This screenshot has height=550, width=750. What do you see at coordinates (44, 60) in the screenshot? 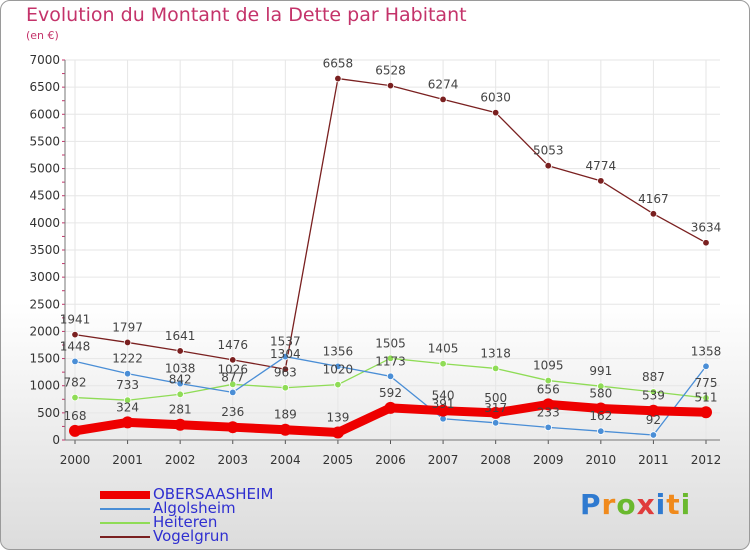
I see `y-tick-label: 7000` at bounding box center [44, 60].